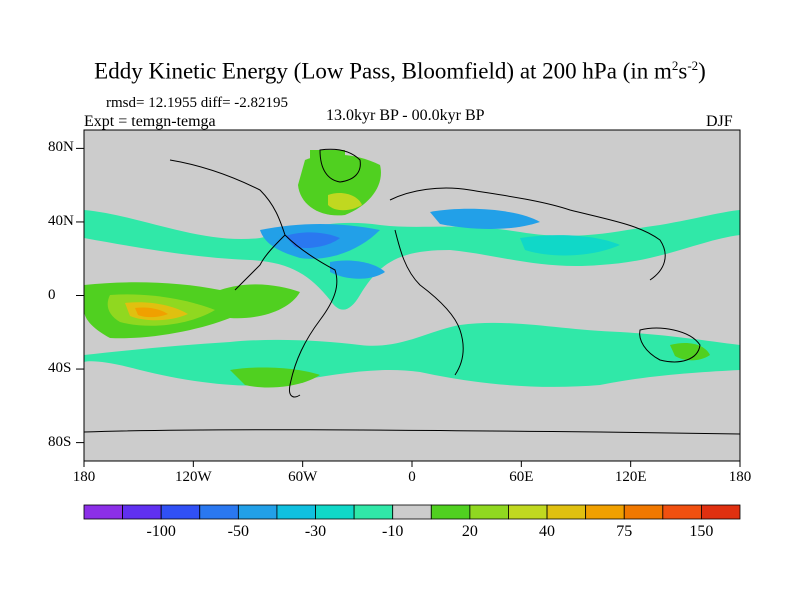 This screenshot has width=800, height=600. I want to click on contour-band-minus30-atlantic, so click(357, 269).